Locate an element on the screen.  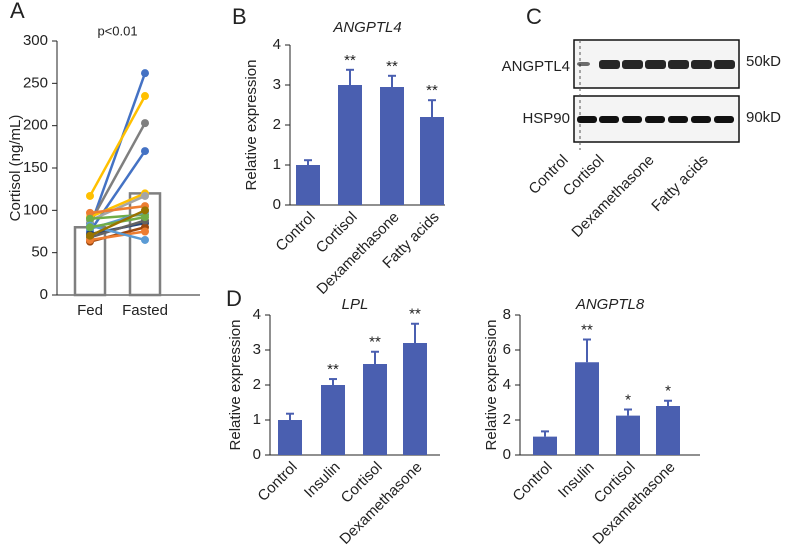
panel-label: D is located at coordinates (234, 298).